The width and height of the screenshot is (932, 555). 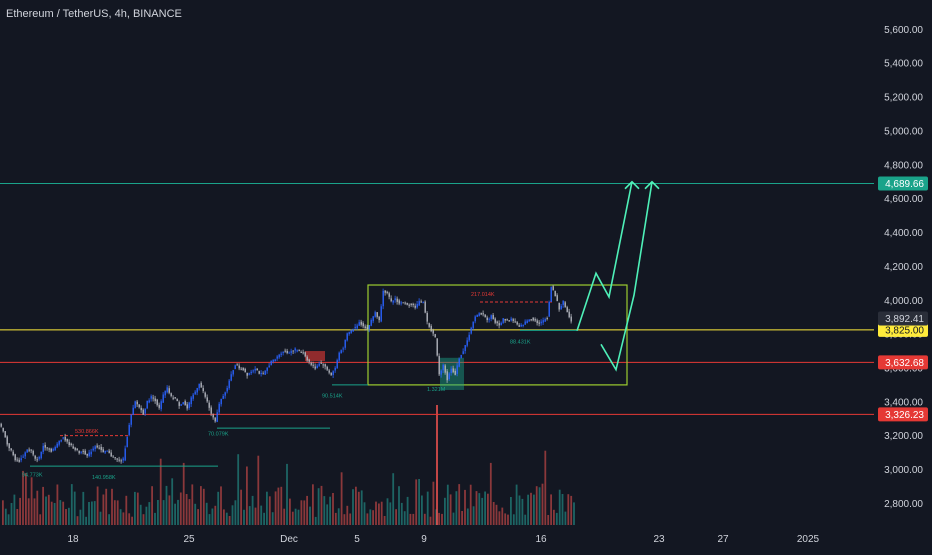 I want to click on y-tick-label: 4,000.00, so click(x=903, y=301).